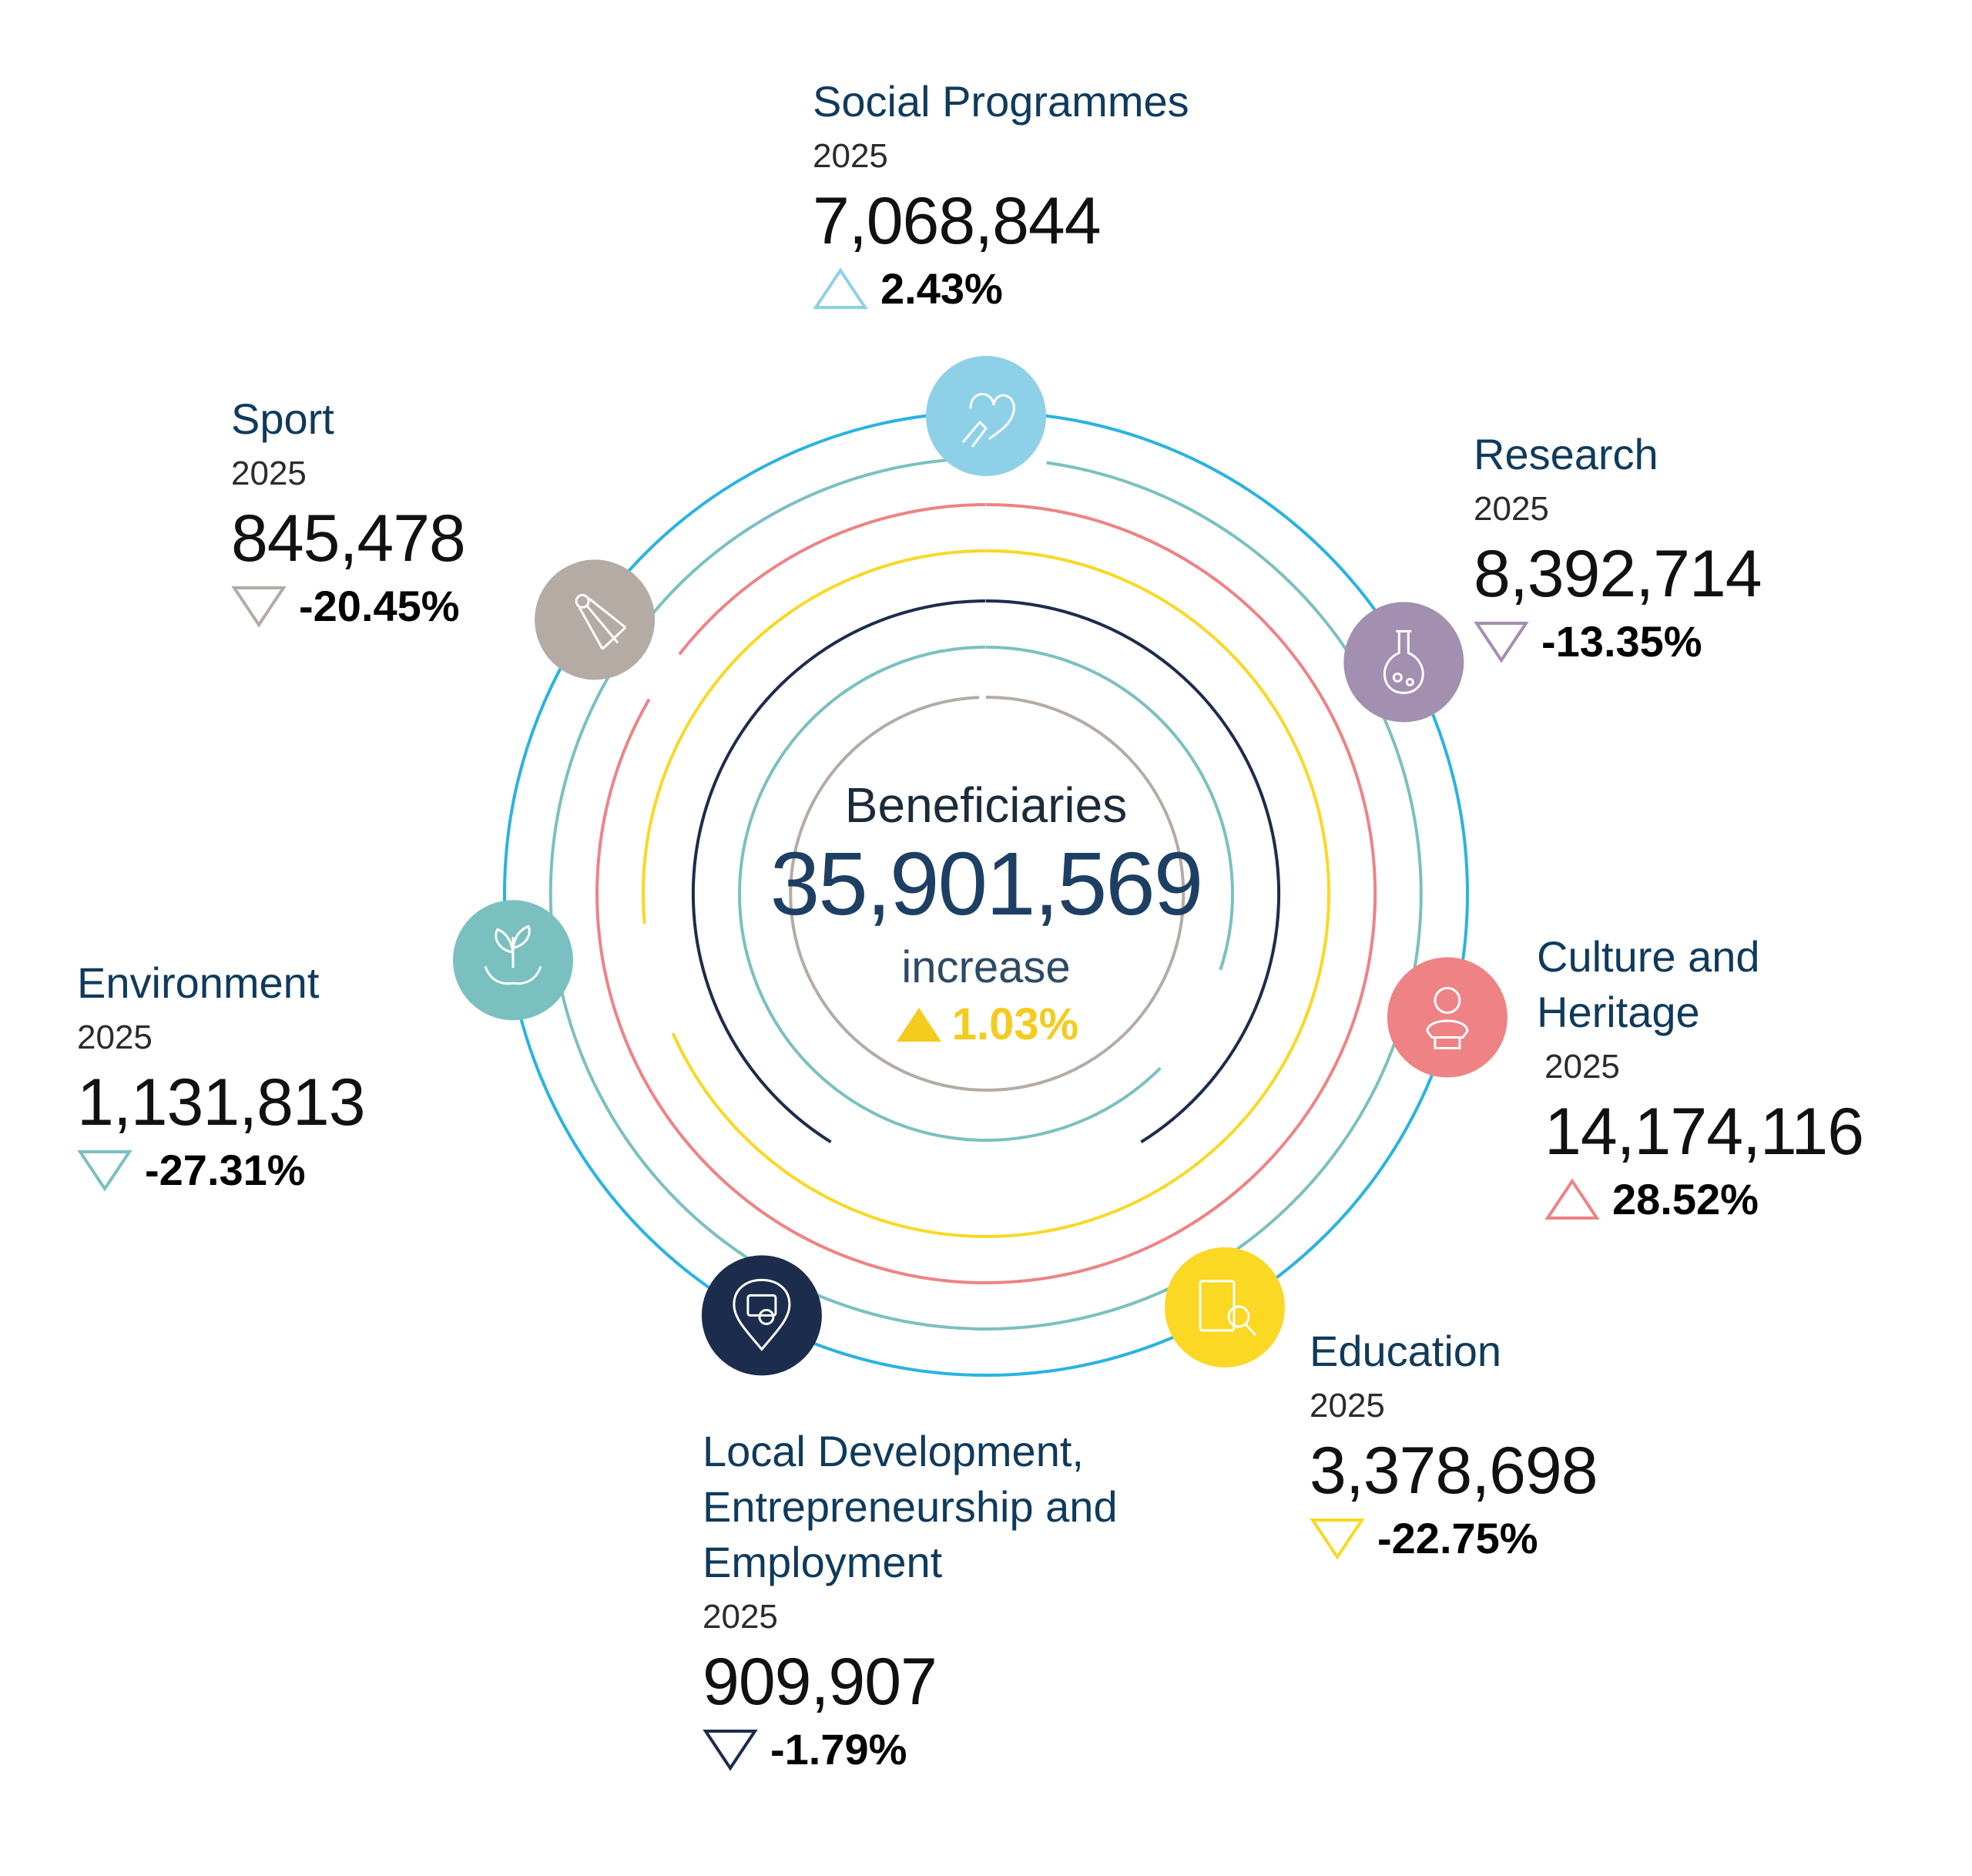  What do you see at coordinates (987, 884) in the screenshot?
I see `center-total-value: 35,901,569` at bounding box center [987, 884].